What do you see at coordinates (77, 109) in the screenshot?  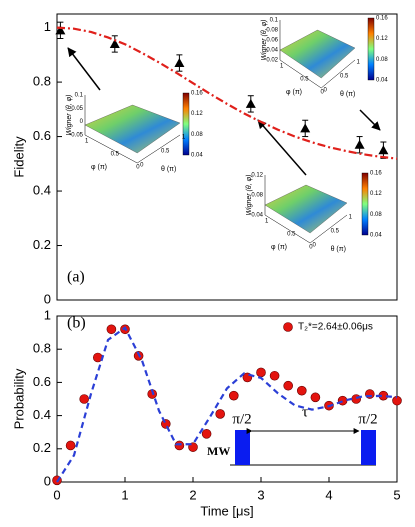 I see `z-tick: 0.05` at bounding box center [77, 109].